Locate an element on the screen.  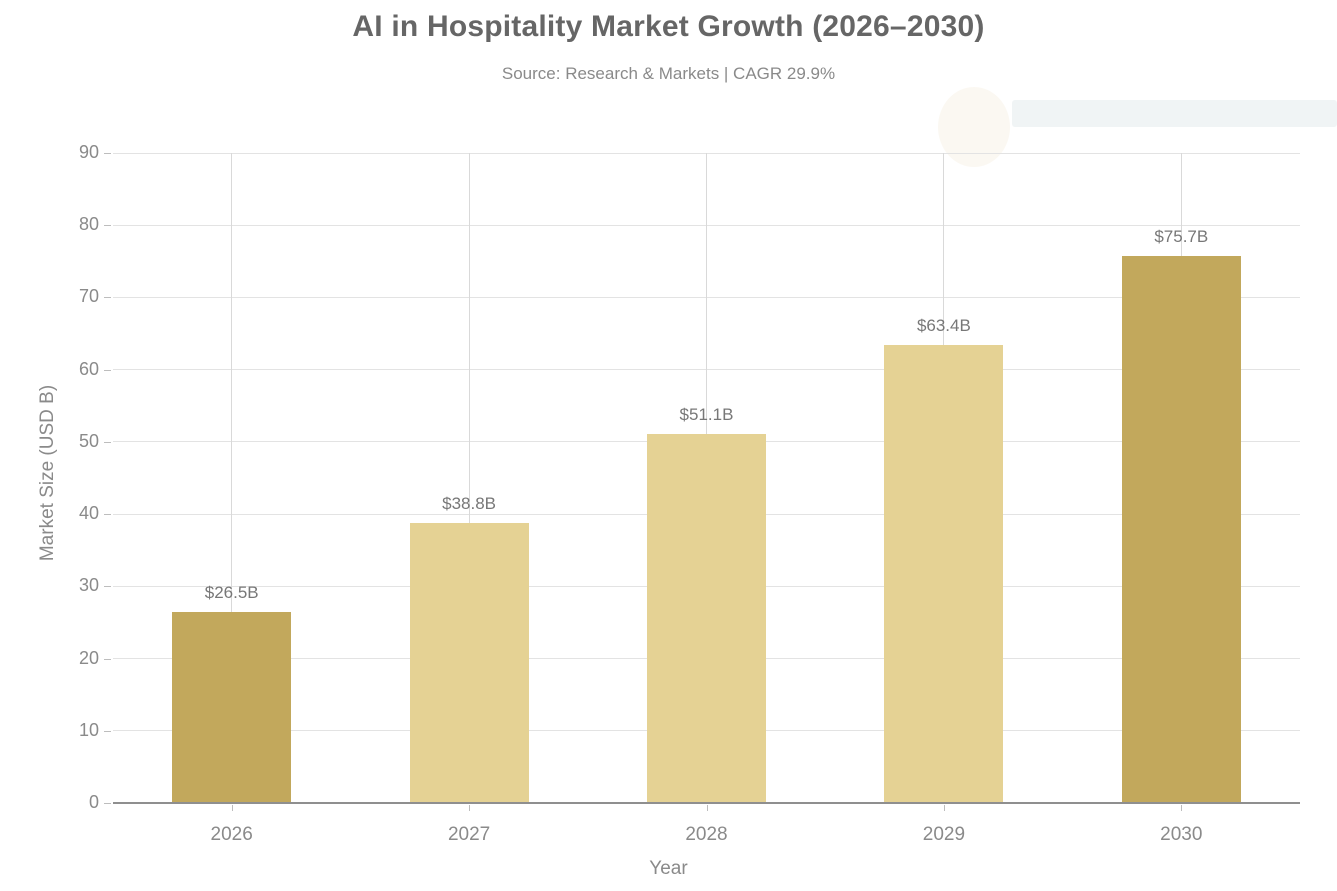
watermark-remnant-blob is located at coordinates (974, 127).